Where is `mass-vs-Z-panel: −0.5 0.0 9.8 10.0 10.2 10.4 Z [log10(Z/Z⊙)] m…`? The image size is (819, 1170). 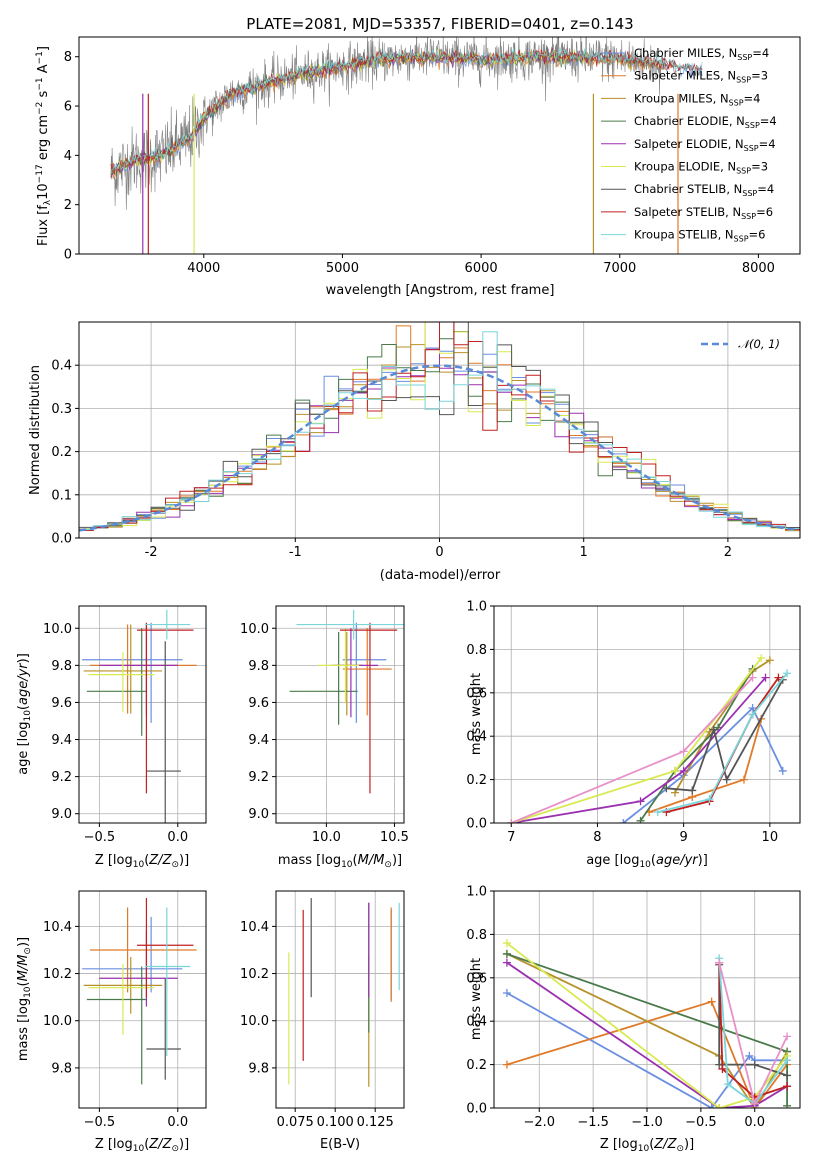 mass-vs-Z-panel: −0.5 0.0 9.8 10.0 10.2 10.4 Z [log10(Z/Z⊙)] m… is located at coordinates (111, 1022).